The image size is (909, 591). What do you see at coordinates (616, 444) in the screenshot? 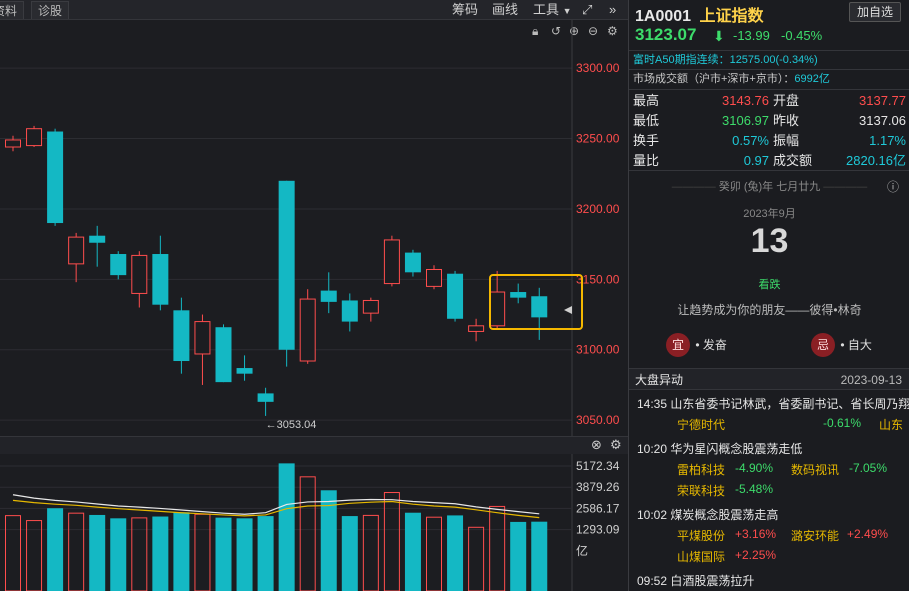
I see `volume-settings-icon: ⚙` at bounding box center [616, 444].